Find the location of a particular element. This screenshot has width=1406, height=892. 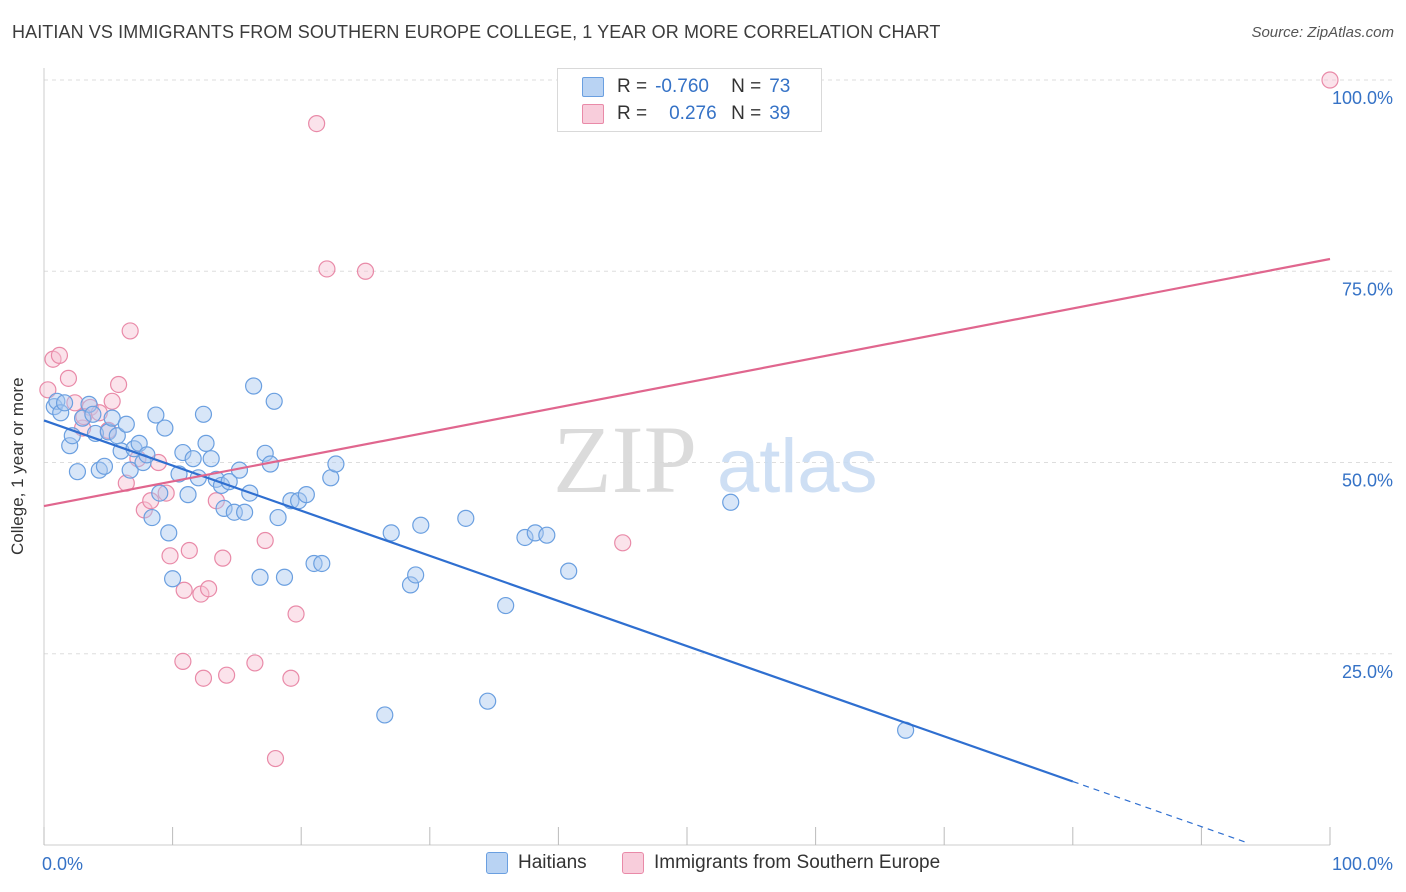

legend-item-immigrants: Immigrants from Southern Europe is located at coordinates (781, 863).